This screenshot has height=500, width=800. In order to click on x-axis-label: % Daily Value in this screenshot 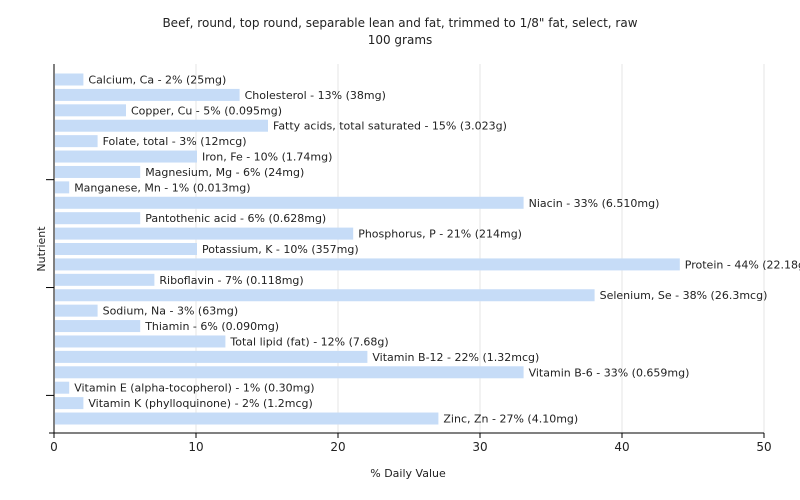, I will do `click(408, 473)`.